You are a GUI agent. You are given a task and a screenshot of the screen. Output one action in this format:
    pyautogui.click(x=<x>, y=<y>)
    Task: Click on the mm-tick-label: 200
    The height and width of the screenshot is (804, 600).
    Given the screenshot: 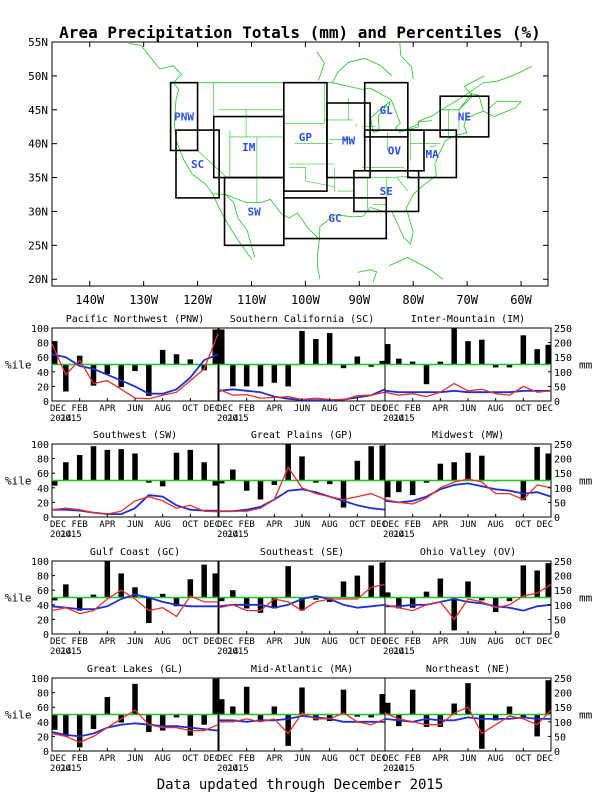 What is the action you would take?
    pyautogui.click(x=563, y=694)
    